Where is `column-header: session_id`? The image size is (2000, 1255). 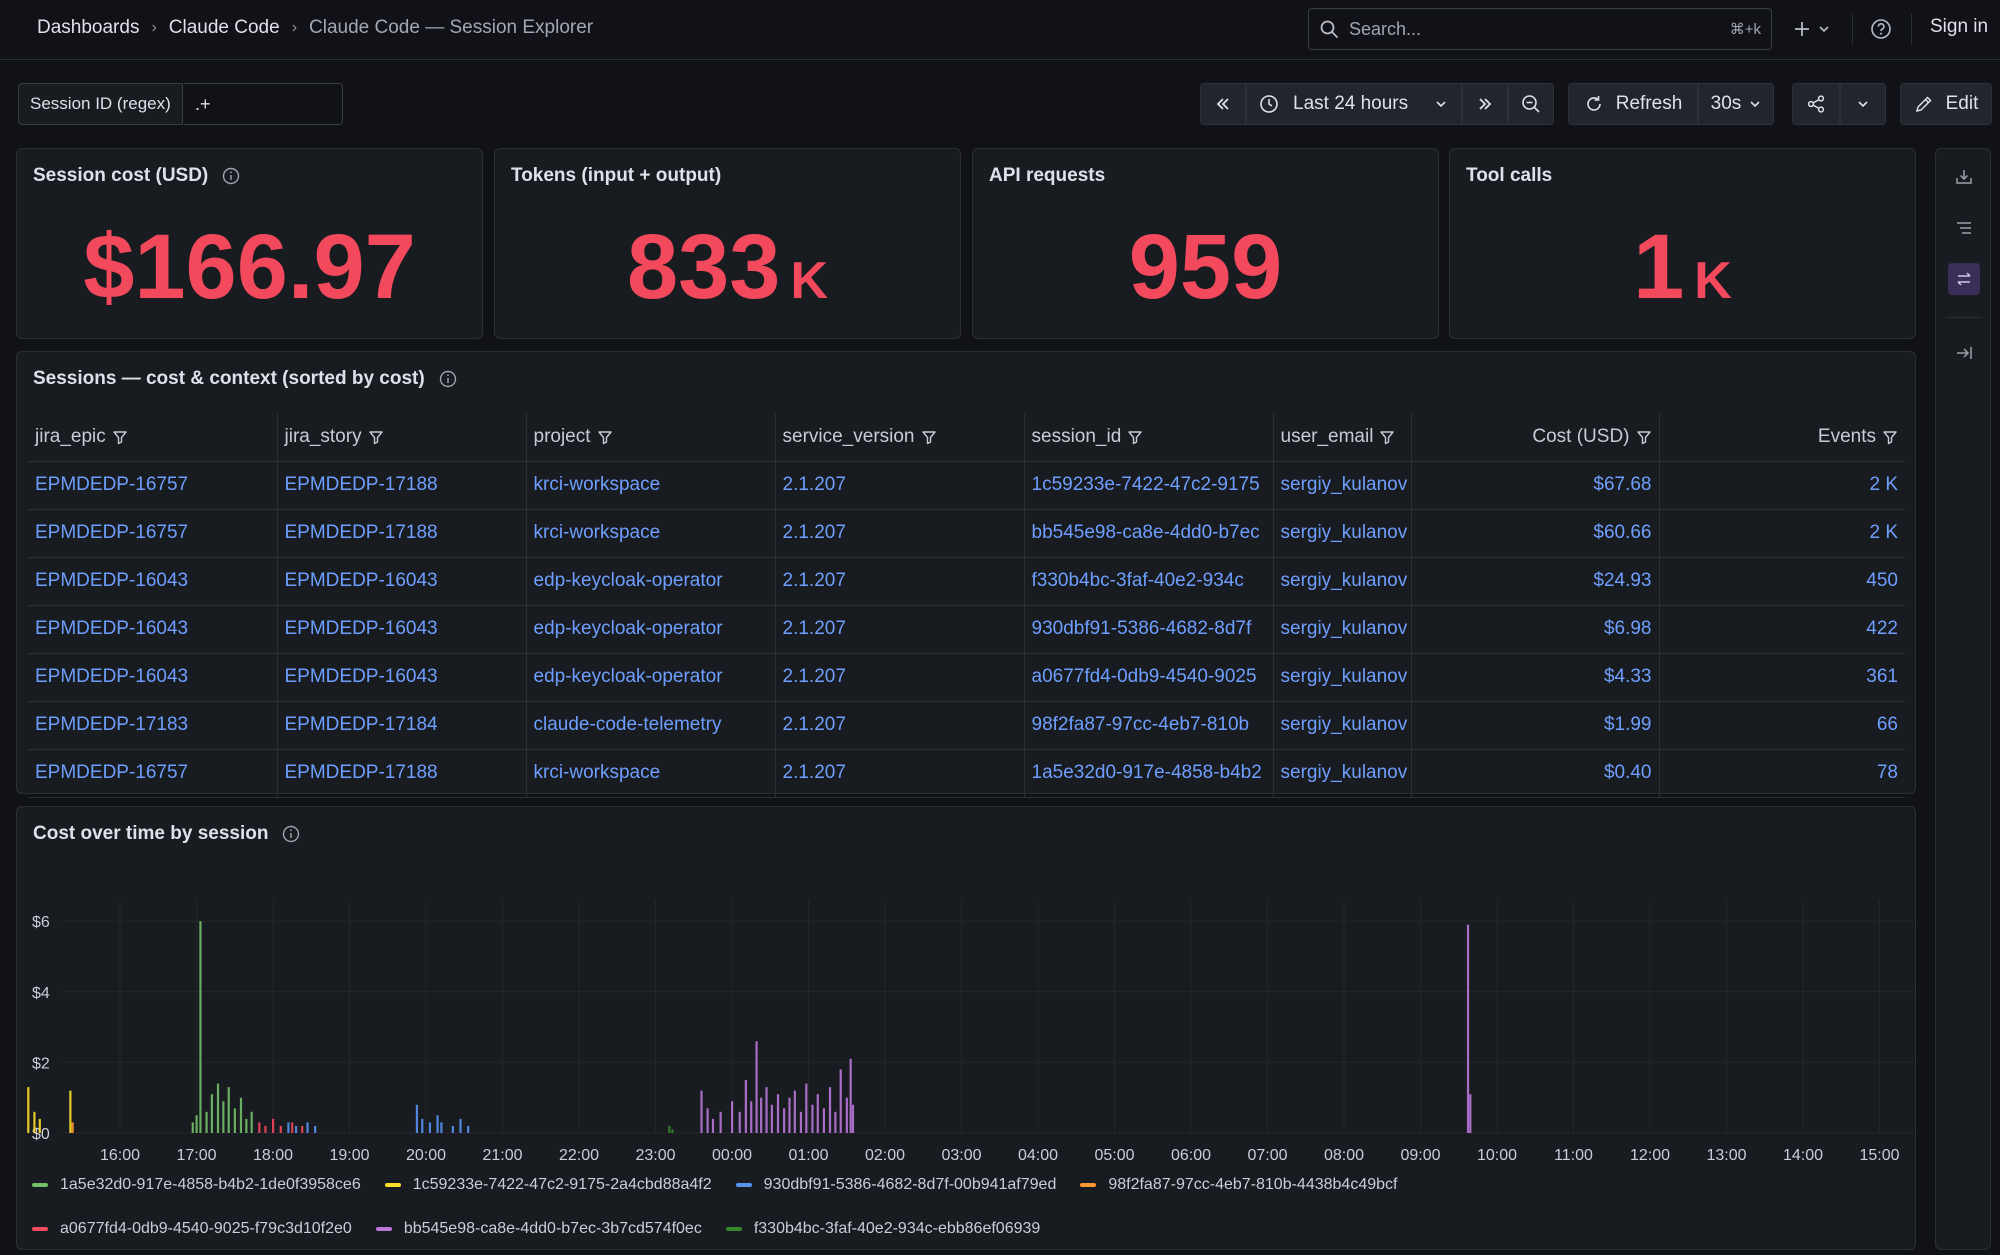 column-header: session_id is located at coordinates (1149, 437).